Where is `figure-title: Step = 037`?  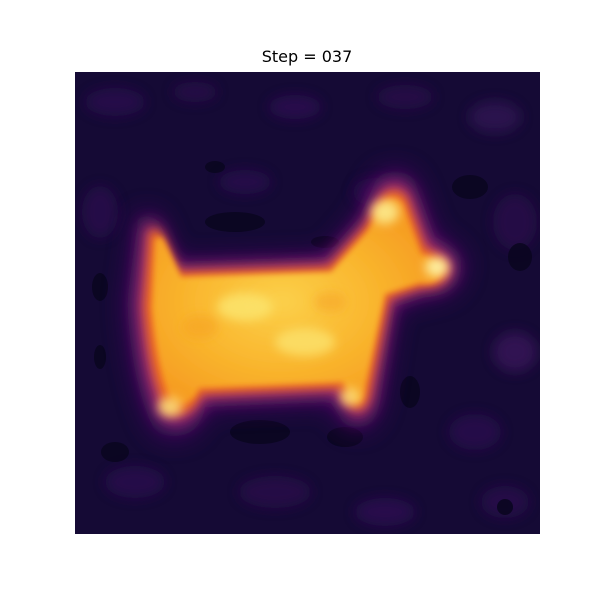 figure-title: Step = 037 is located at coordinates (307, 56).